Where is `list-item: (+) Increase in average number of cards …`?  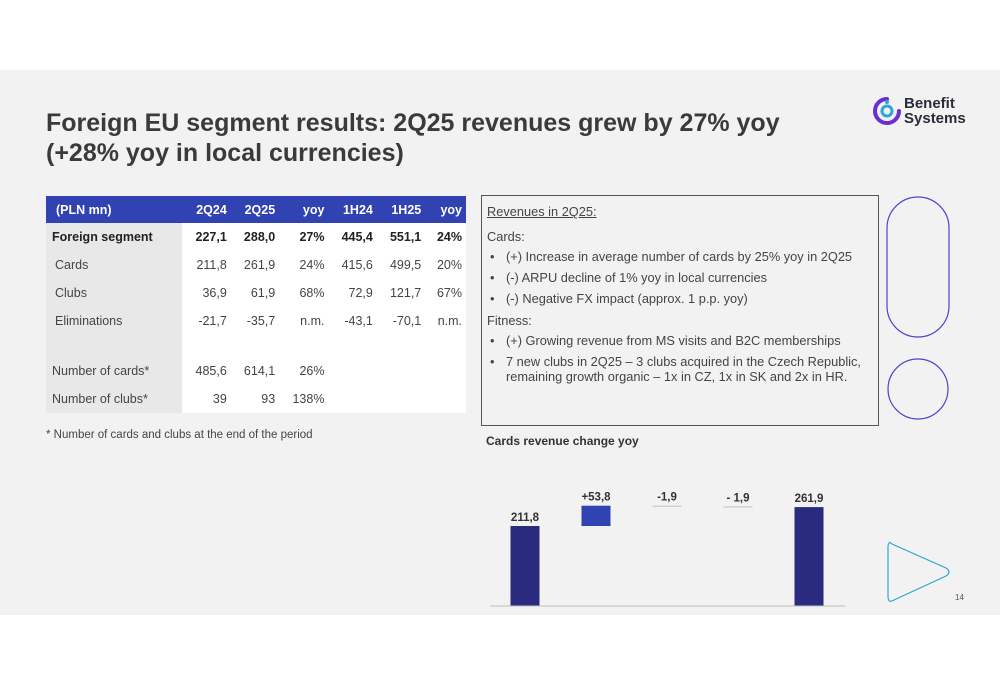 list-item: (+) Increase in average number of cards … is located at coordinates (680, 256).